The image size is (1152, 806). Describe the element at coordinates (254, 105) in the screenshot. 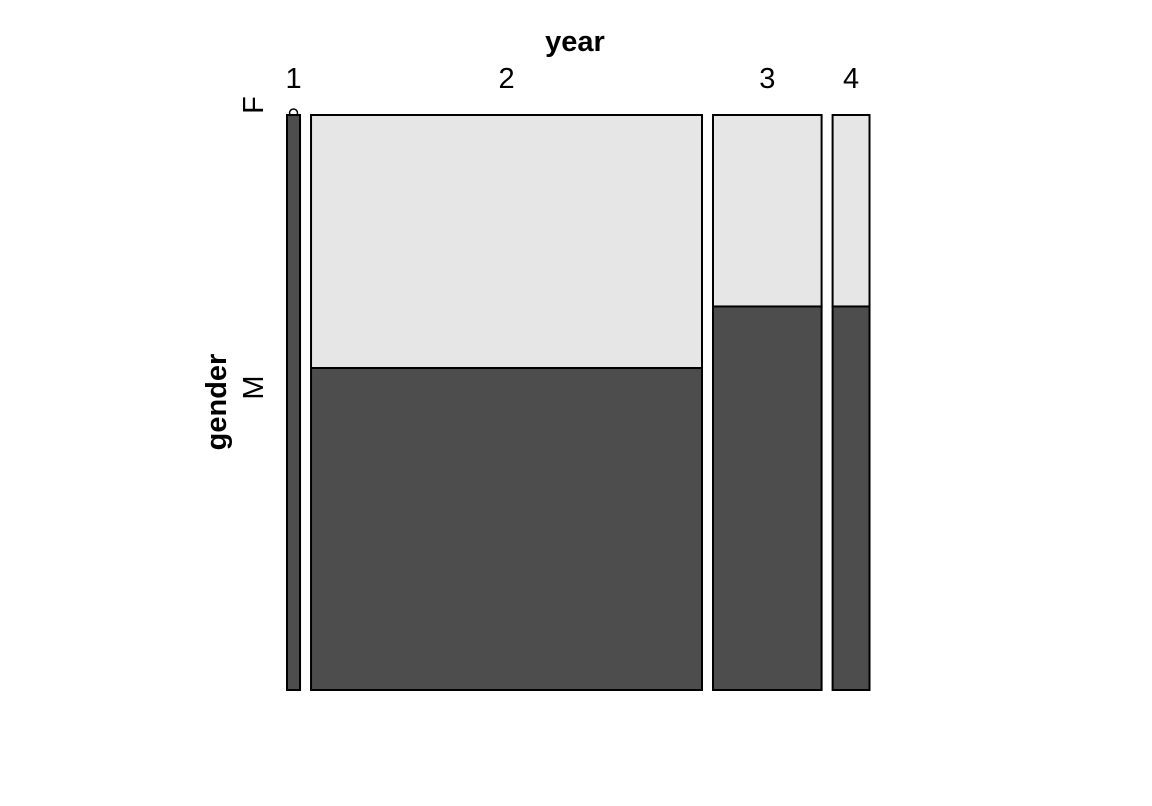

I see `y-tick-label: F` at that location.